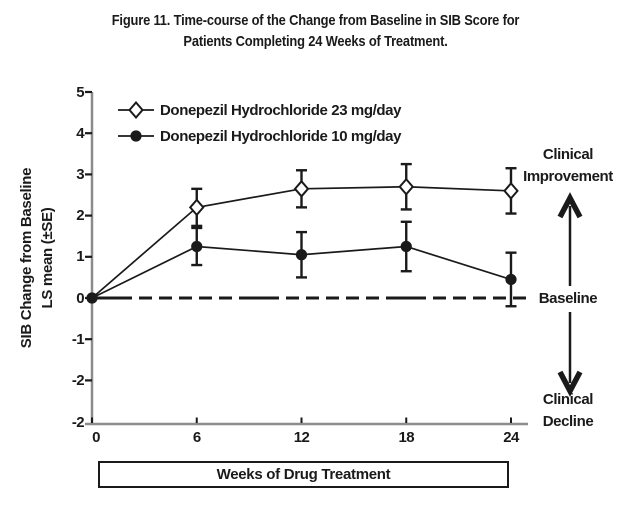 This screenshot has width=631, height=519. What do you see at coordinates (96, 437) in the screenshot?
I see `x-tick-label: 0` at bounding box center [96, 437].